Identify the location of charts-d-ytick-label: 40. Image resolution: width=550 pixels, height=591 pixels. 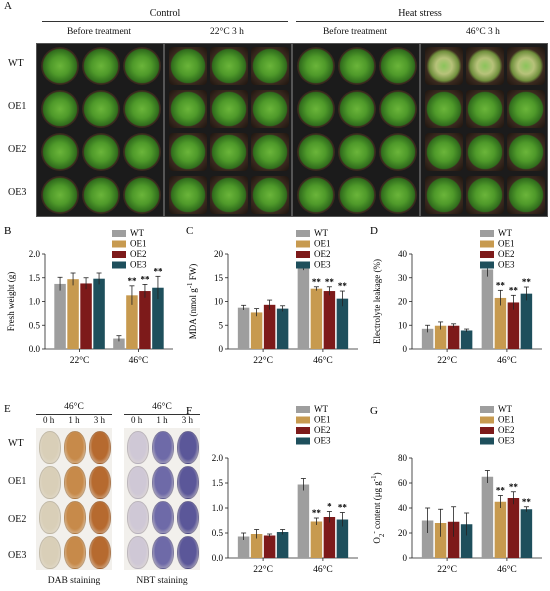
(403, 254).